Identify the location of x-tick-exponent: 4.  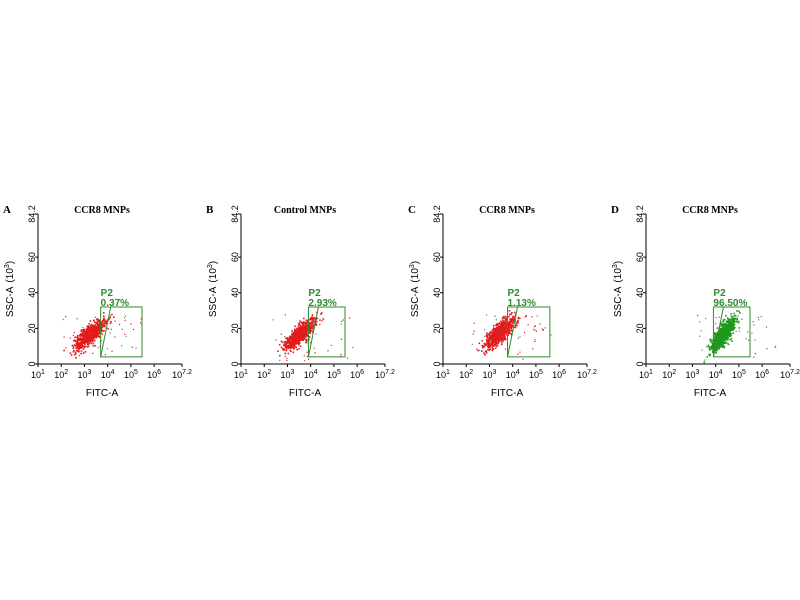
(316, 372).